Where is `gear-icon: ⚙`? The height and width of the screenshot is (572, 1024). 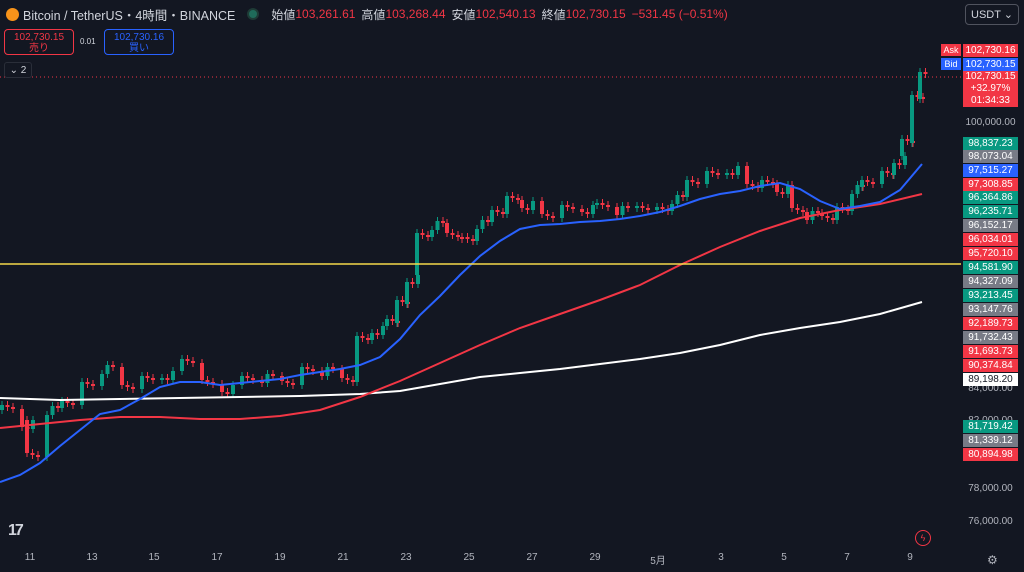
gear-icon: ⚙ is located at coordinates (992, 560).